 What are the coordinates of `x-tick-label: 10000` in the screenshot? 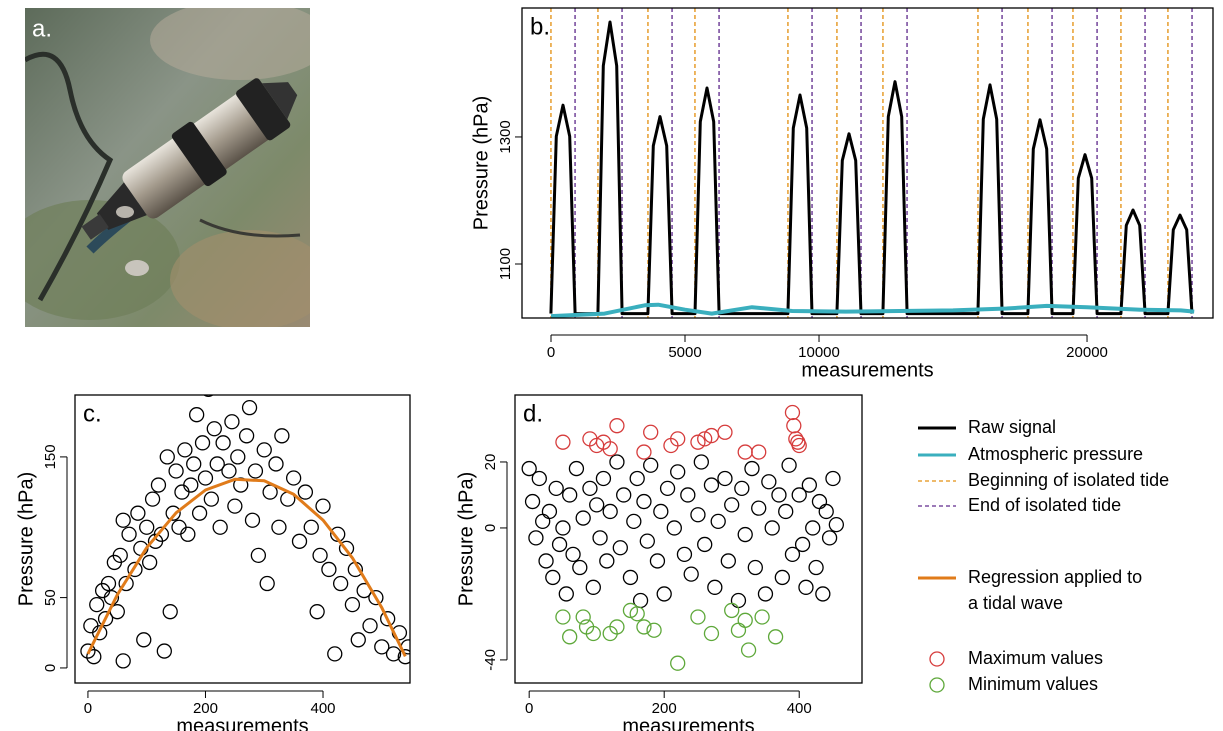 It's located at (819, 352).